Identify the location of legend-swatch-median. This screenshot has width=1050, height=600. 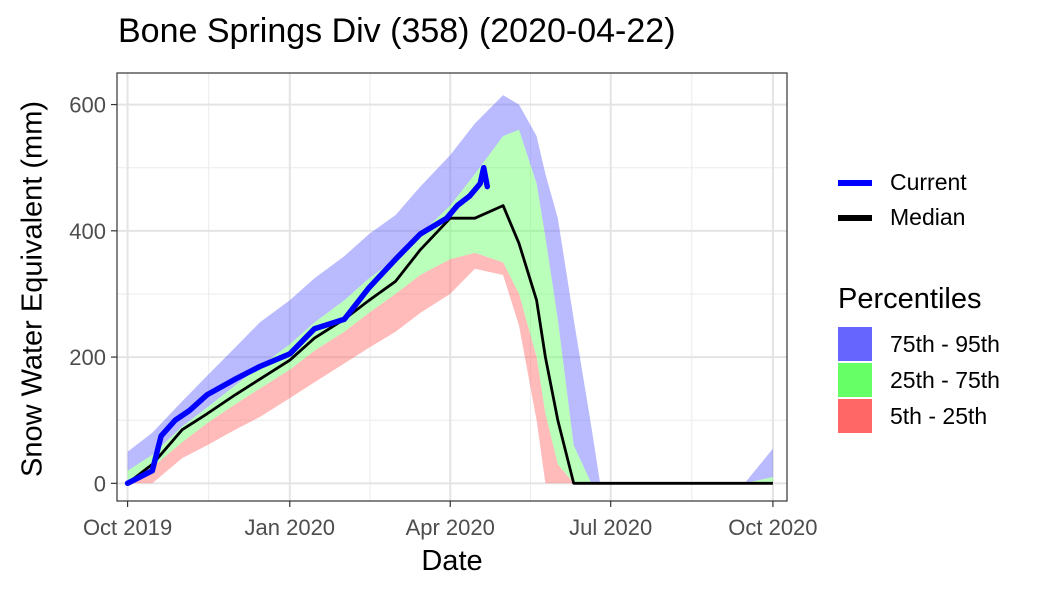
(855, 217).